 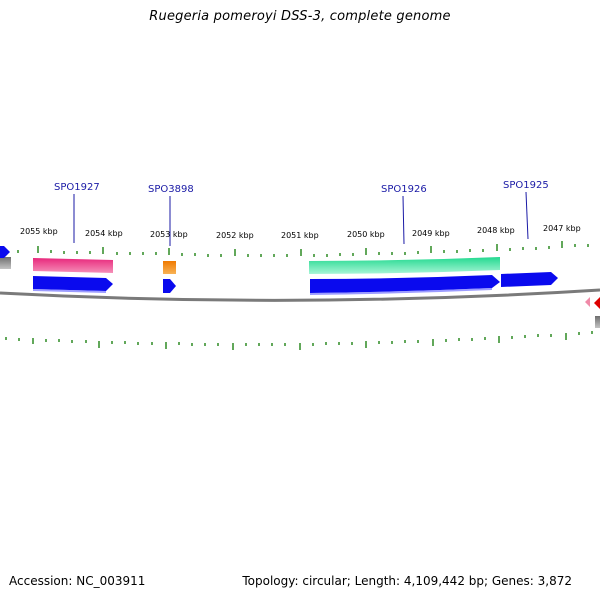 What do you see at coordinates (301, 187) in the screenshot?
I see `gene-labels: SPO1927 SPO3898 SPO1926 SPO1925` at bounding box center [301, 187].